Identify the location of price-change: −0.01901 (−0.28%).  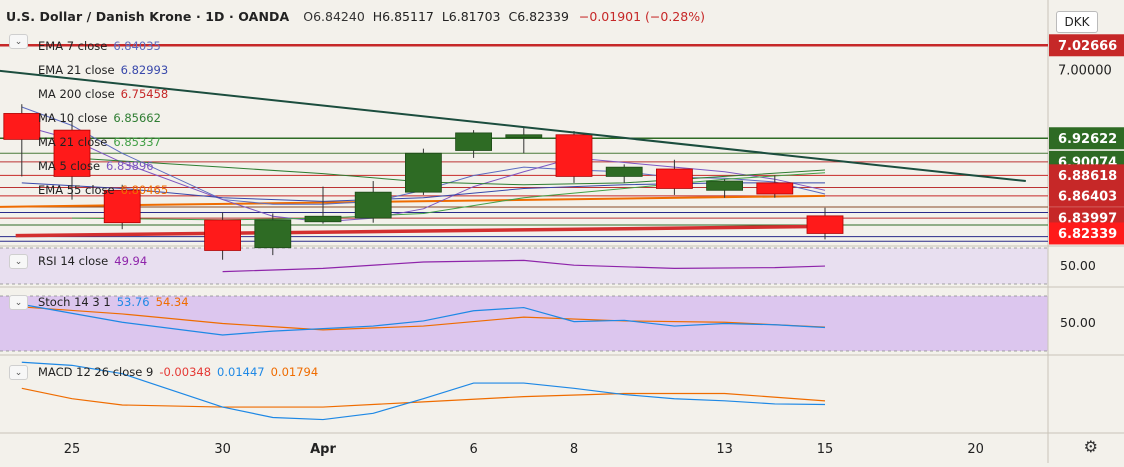
(641, 16).